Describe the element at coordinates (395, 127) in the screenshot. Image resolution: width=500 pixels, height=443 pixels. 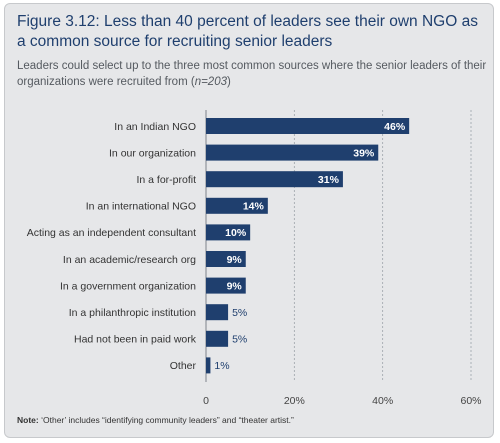
I see `data-label: 46%` at that location.